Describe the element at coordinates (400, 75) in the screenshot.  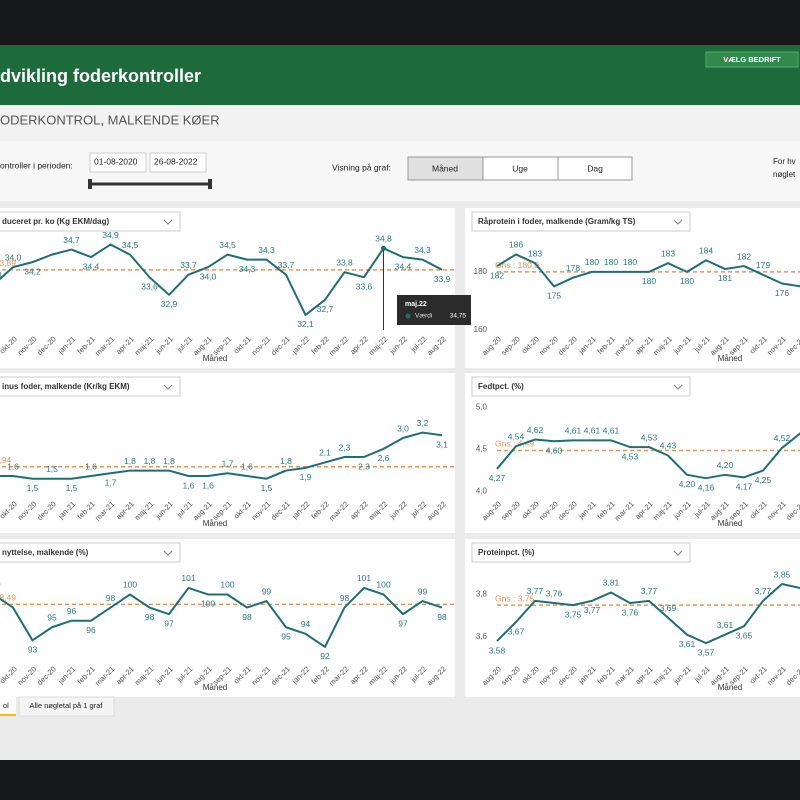
I see `header-bar` at that location.